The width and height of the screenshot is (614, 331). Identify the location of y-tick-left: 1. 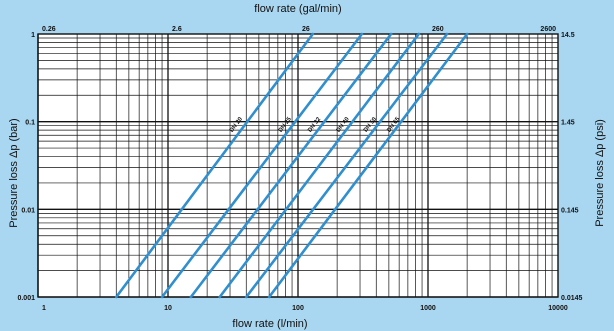
(33, 35).